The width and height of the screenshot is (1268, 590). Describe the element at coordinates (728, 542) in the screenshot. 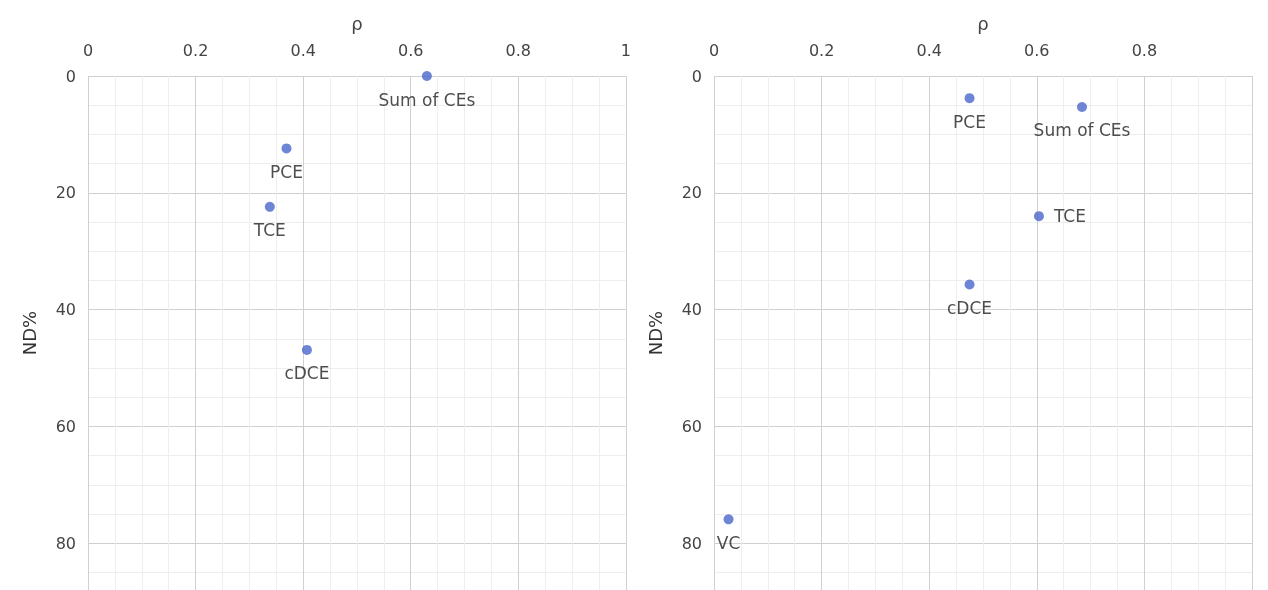

I see `series-label: VC` at that location.